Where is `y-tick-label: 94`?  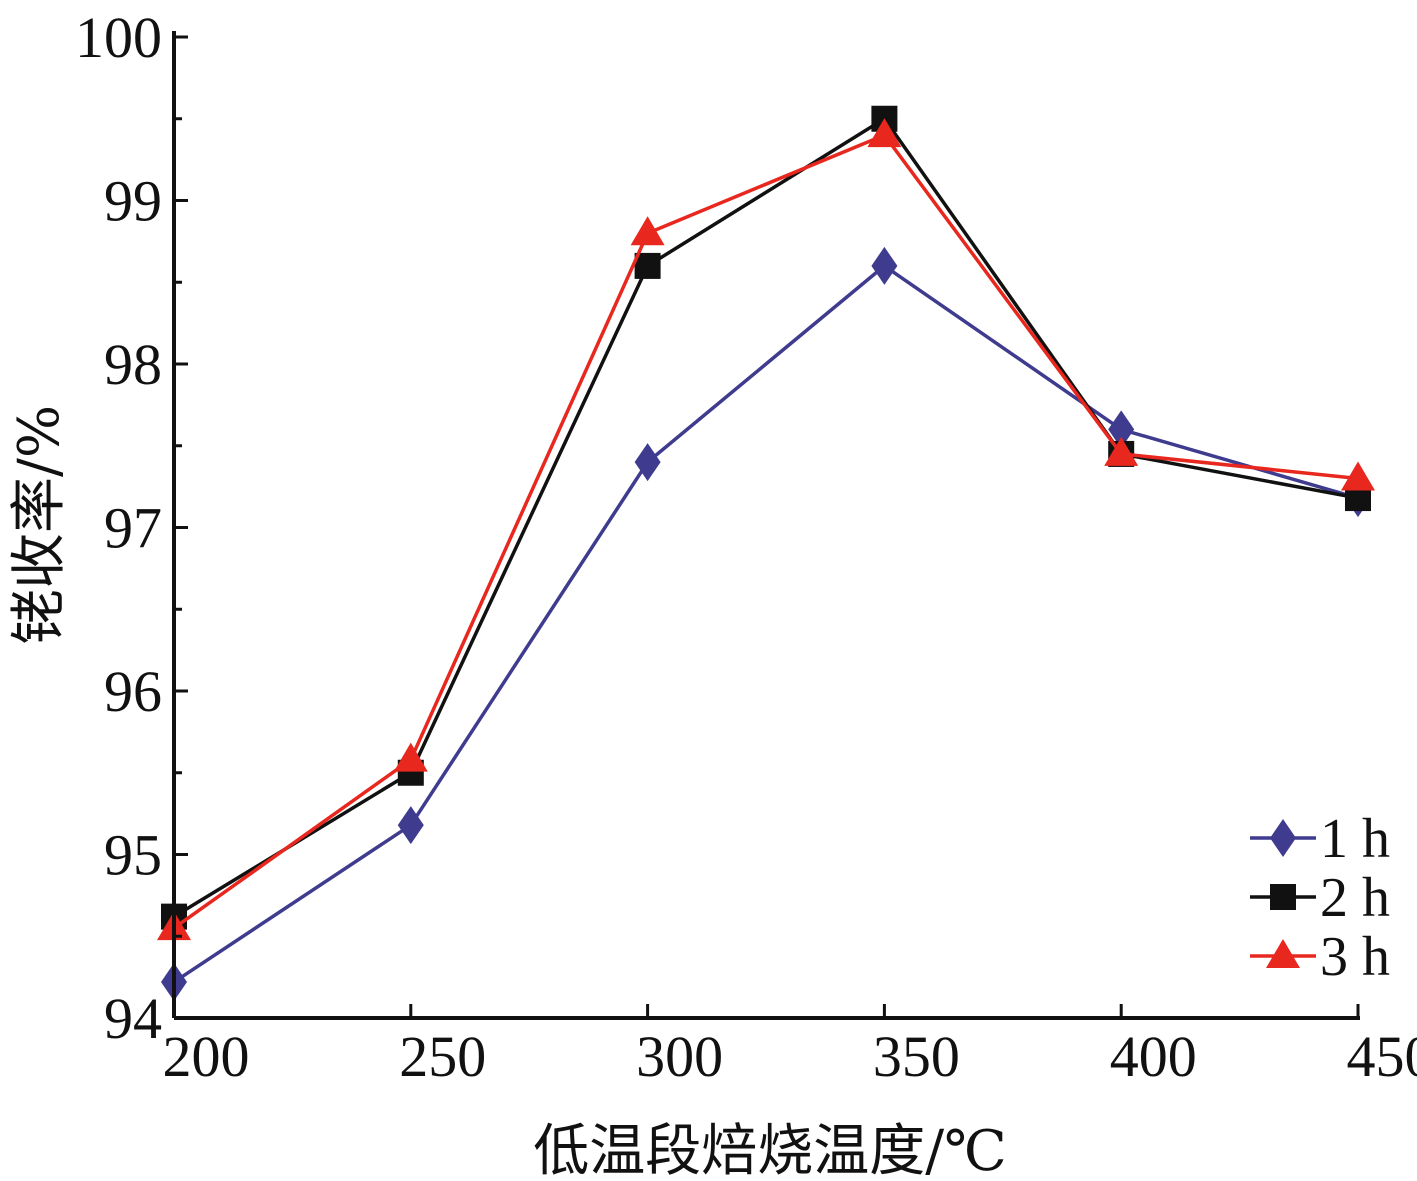
y-tick-label: 94 is located at coordinates (133, 1018).